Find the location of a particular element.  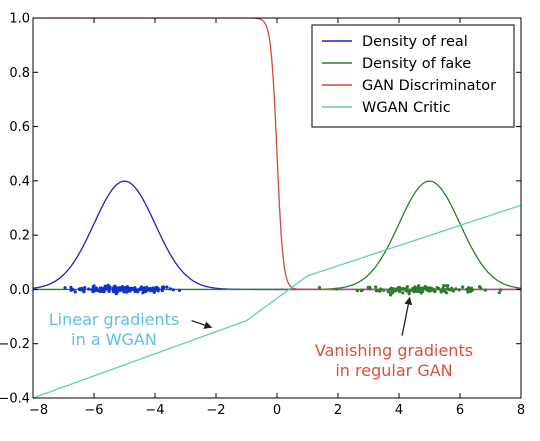

legend-label: Density of real is located at coordinates (415, 42).